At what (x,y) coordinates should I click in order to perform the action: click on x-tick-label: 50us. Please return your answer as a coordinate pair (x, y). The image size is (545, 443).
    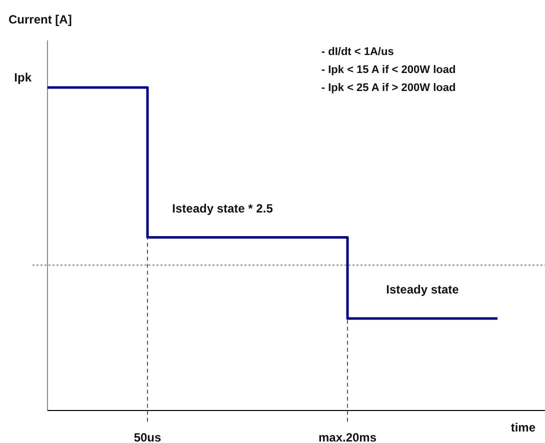
    Looking at the image, I should click on (148, 436).